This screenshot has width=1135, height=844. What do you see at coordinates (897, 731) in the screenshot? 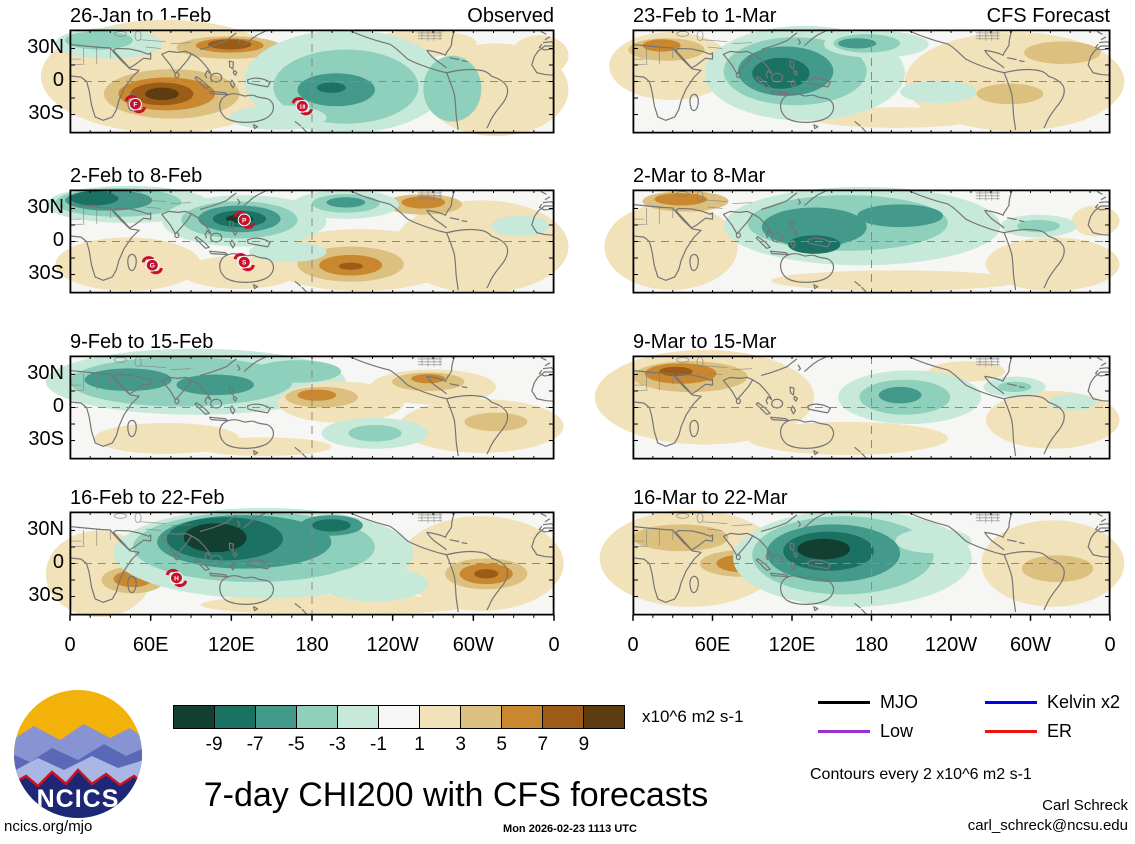
I see `legend-label: Low` at bounding box center [897, 731].